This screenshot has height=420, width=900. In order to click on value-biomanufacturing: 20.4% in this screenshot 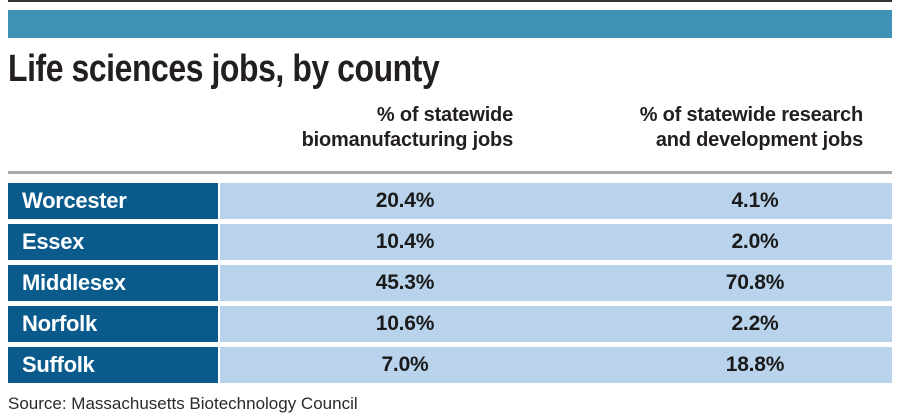, I will do `click(405, 200)`.